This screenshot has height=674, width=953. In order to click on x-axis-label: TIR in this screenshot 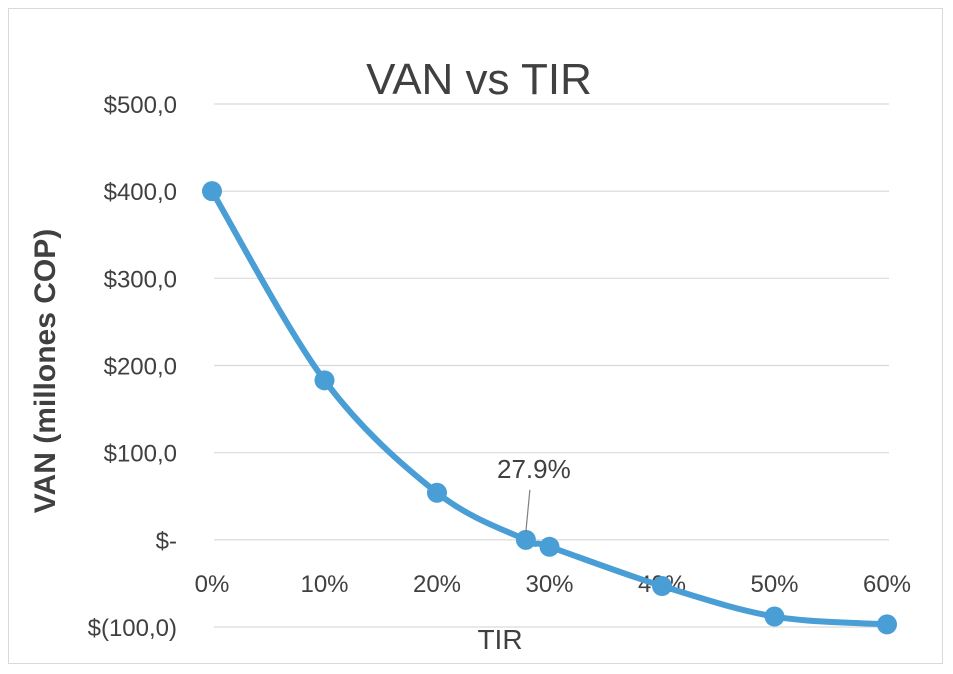, I will do `click(499, 639)`.